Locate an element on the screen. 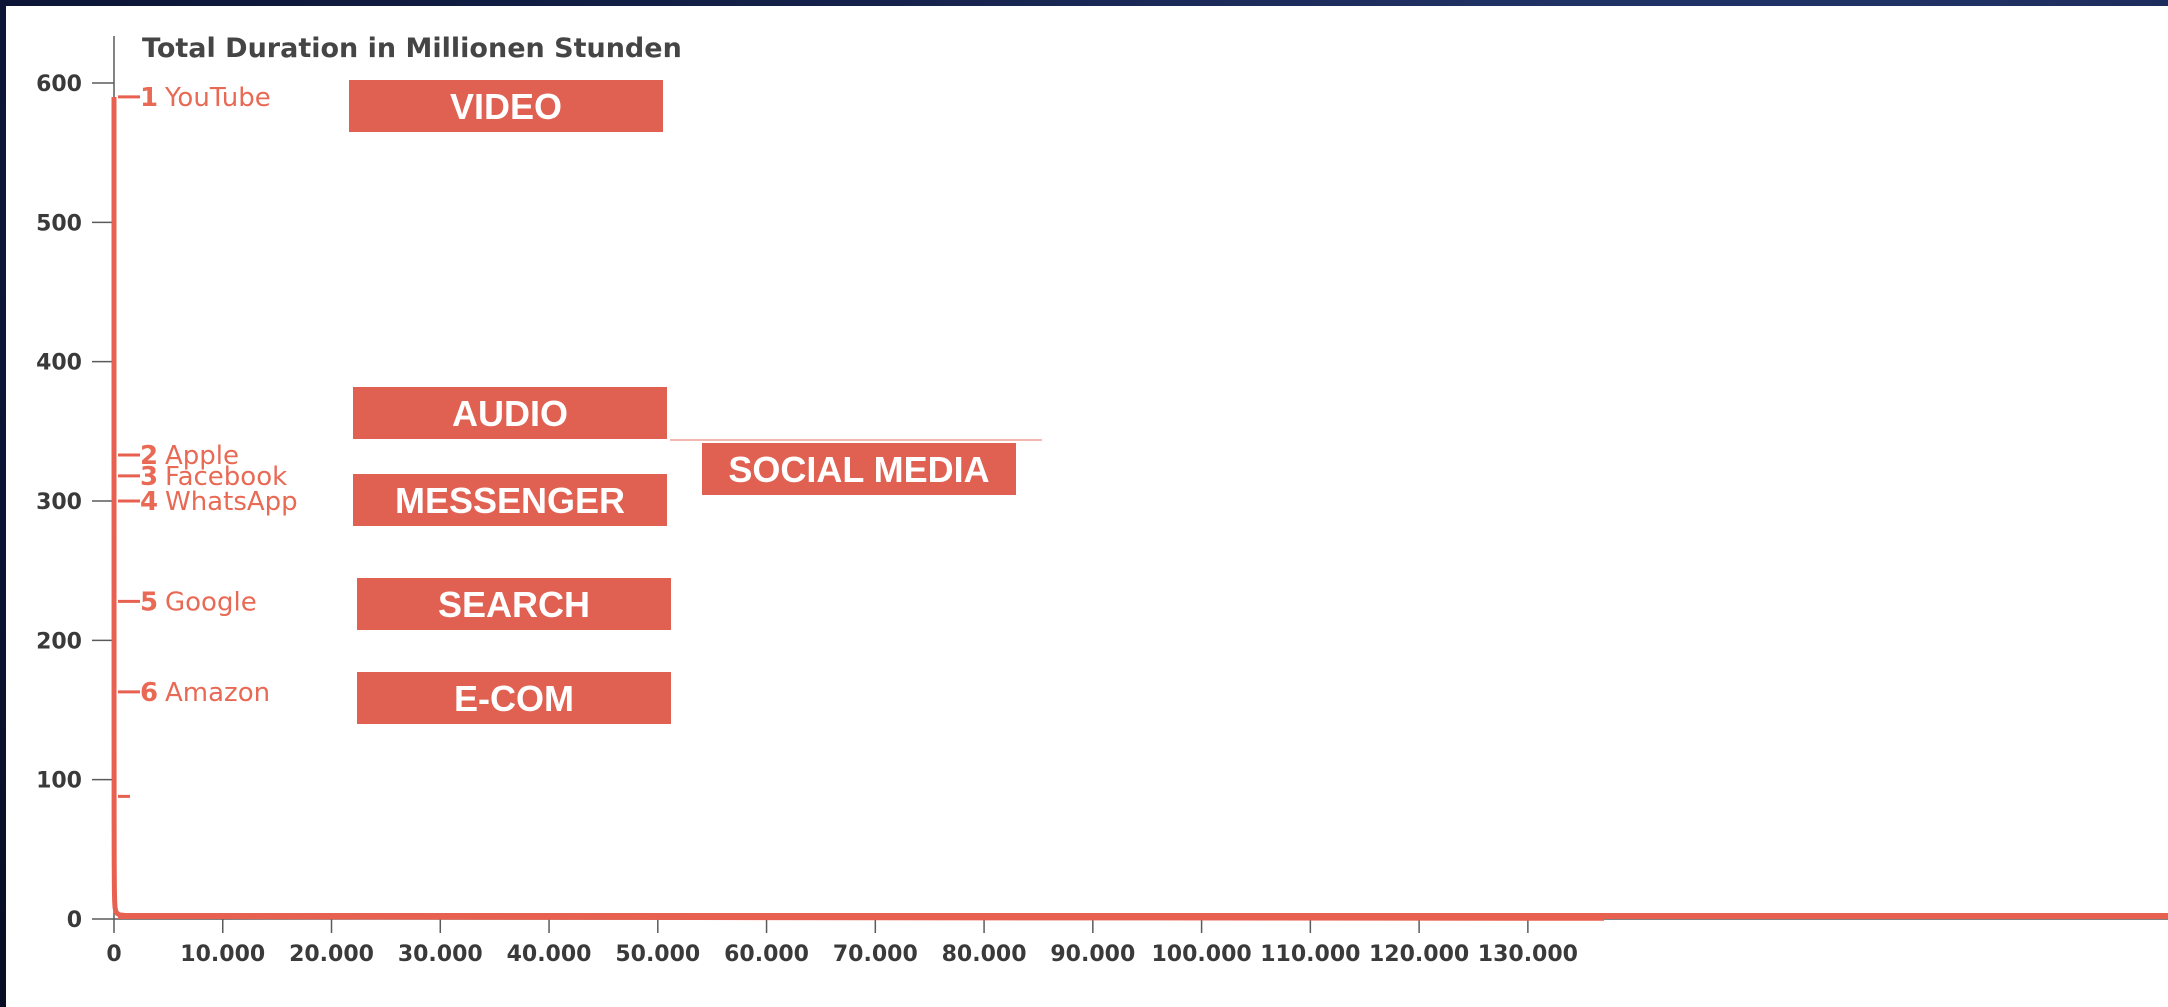 The height and width of the screenshot is (1007, 2168). annotation-apple: 2 Apple is located at coordinates (178, 456).